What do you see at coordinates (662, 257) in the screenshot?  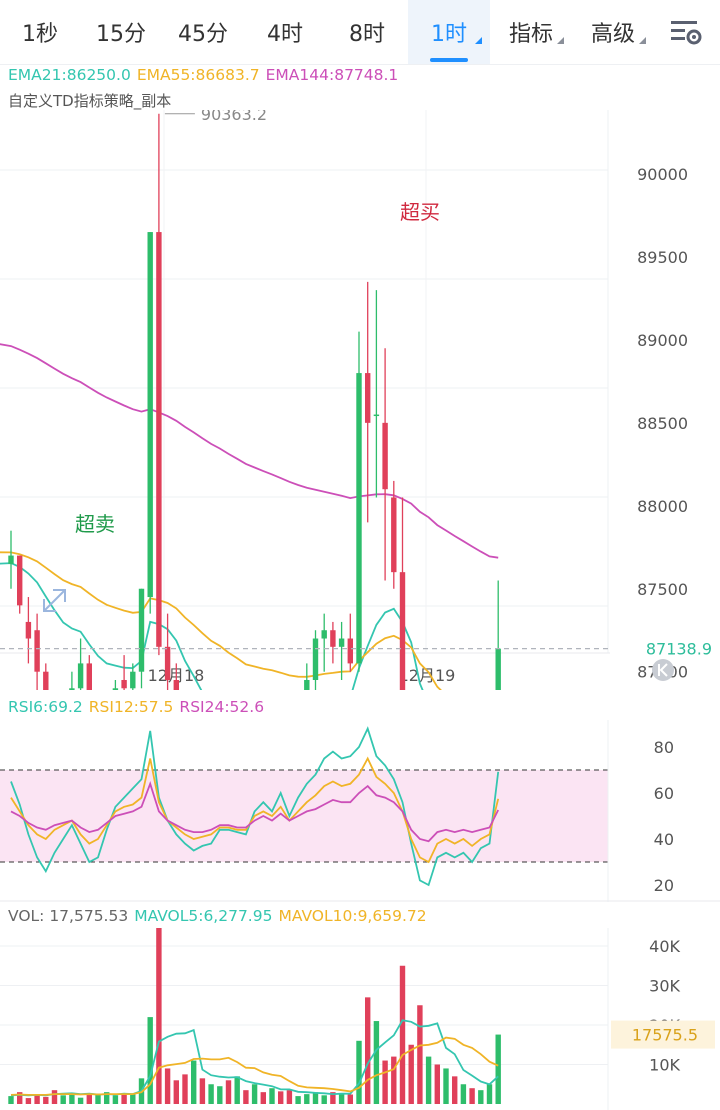 I see `price-tick-label: 89500` at bounding box center [662, 257].